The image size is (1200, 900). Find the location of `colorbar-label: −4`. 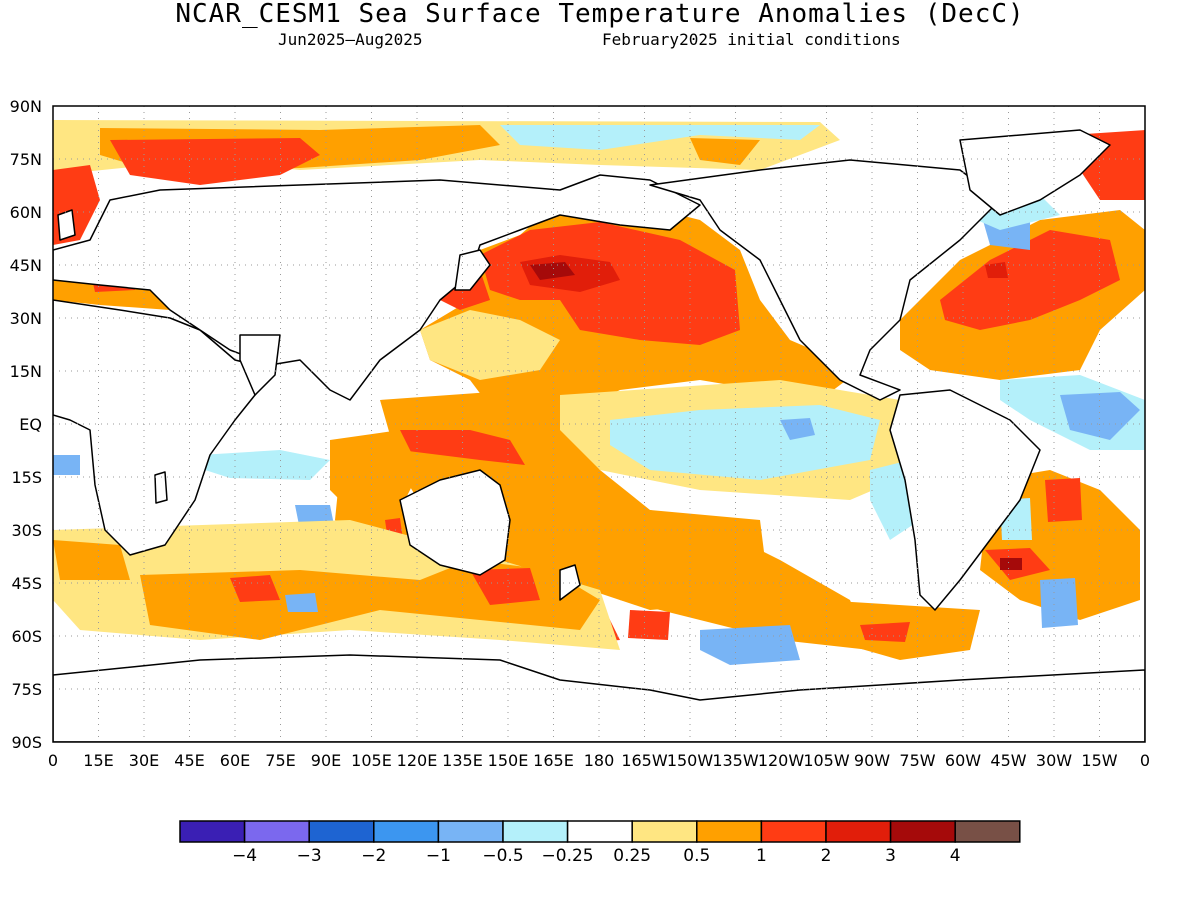

colorbar-label: −4 is located at coordinates (244, 856).